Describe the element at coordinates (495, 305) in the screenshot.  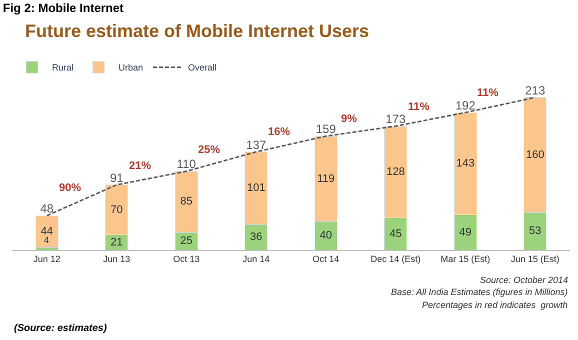
I see `text: Percentages in red indicates growth` at that location.